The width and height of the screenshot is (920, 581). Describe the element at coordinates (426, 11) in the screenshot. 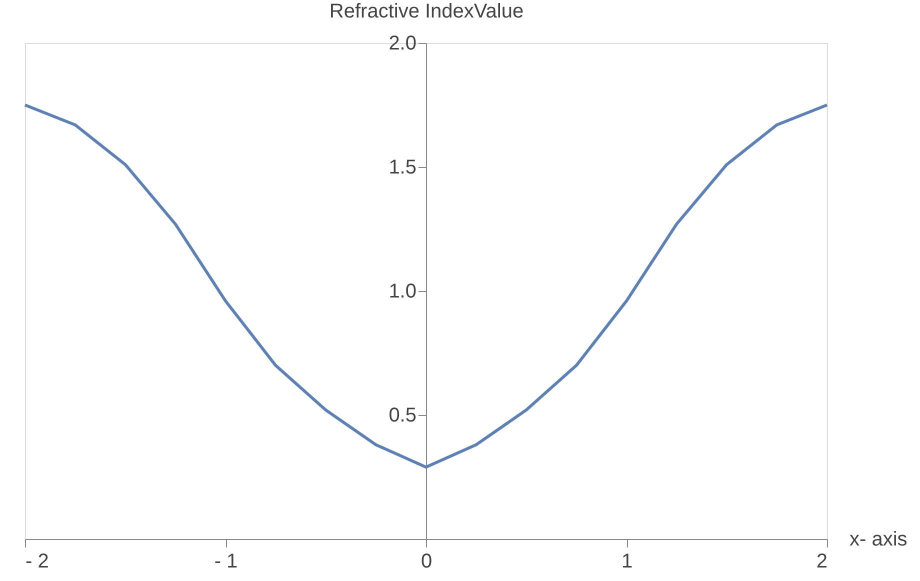

I see `y-axis-title: Refractive IndexValue` at that location.